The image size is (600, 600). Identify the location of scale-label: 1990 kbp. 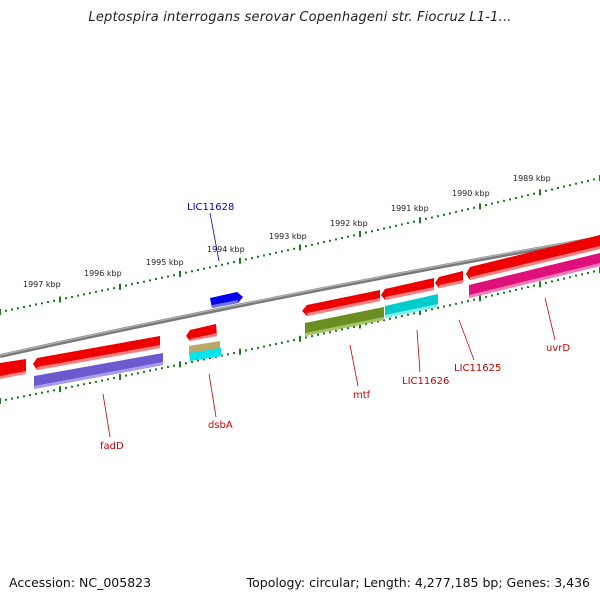
(471, 193).